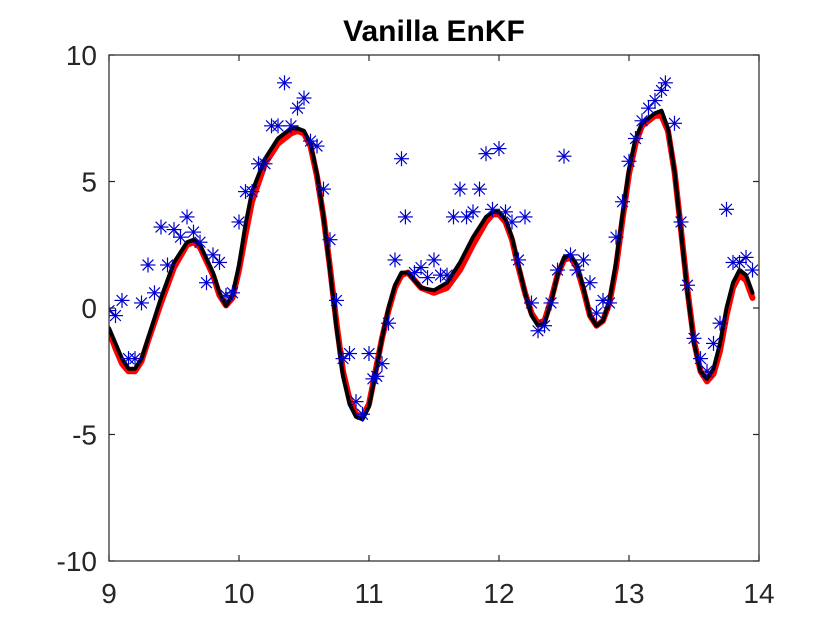 The width and height of the screenshot is (840, 630). What do you see at coordinates (77, 561) in the screenshot?
I see `y-tick-label: -10` at bounding box center [77, 561].